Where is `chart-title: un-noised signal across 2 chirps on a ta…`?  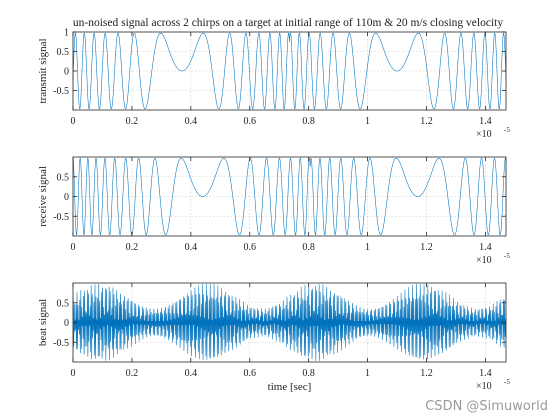 chart-title: un-noised signal across 2 chirps on a ta… is located at coordinates (288, 23).